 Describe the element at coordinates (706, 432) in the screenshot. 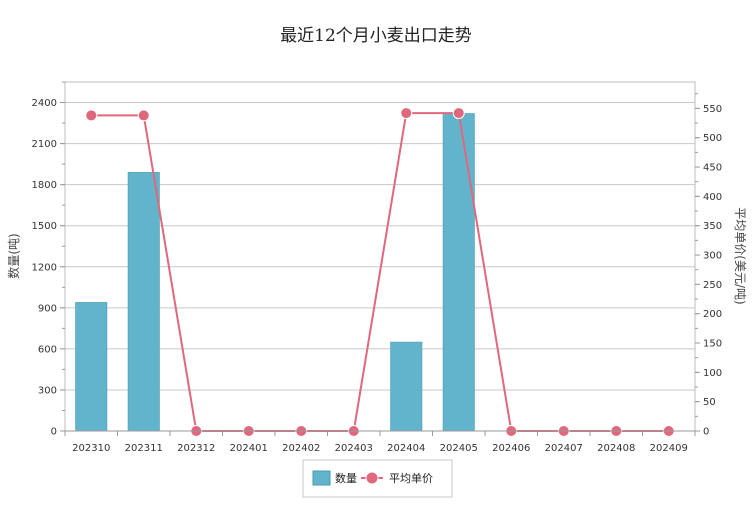

I see `right-tick-label: 0` at that location.